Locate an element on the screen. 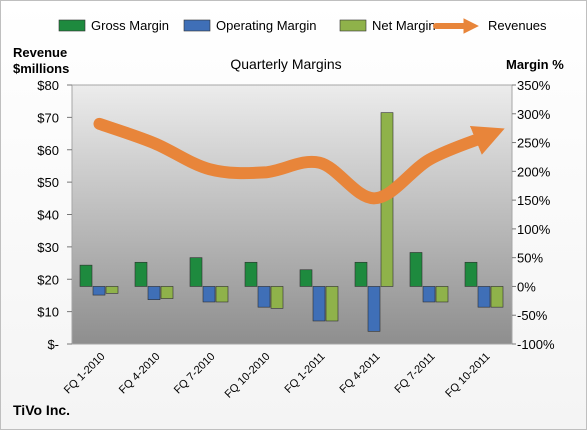 The height and width of the screenshot is (431, 587). left-tick-label: $- is located at coordinates (53, 344).